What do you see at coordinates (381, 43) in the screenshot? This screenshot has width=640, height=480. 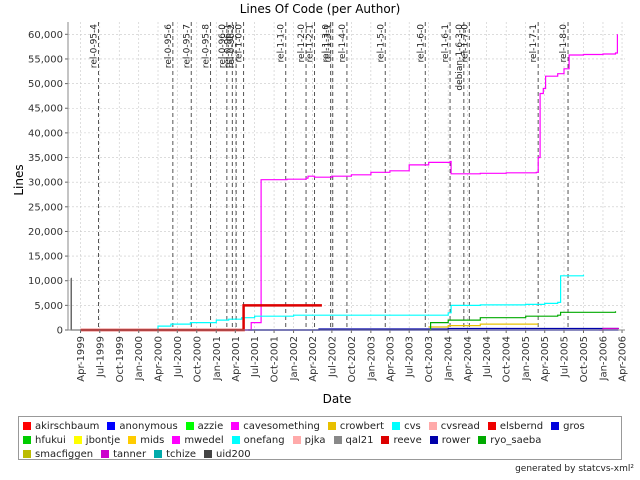 I see `release-marker-label: rel-1-5-0` at bounding box center [381, 43].